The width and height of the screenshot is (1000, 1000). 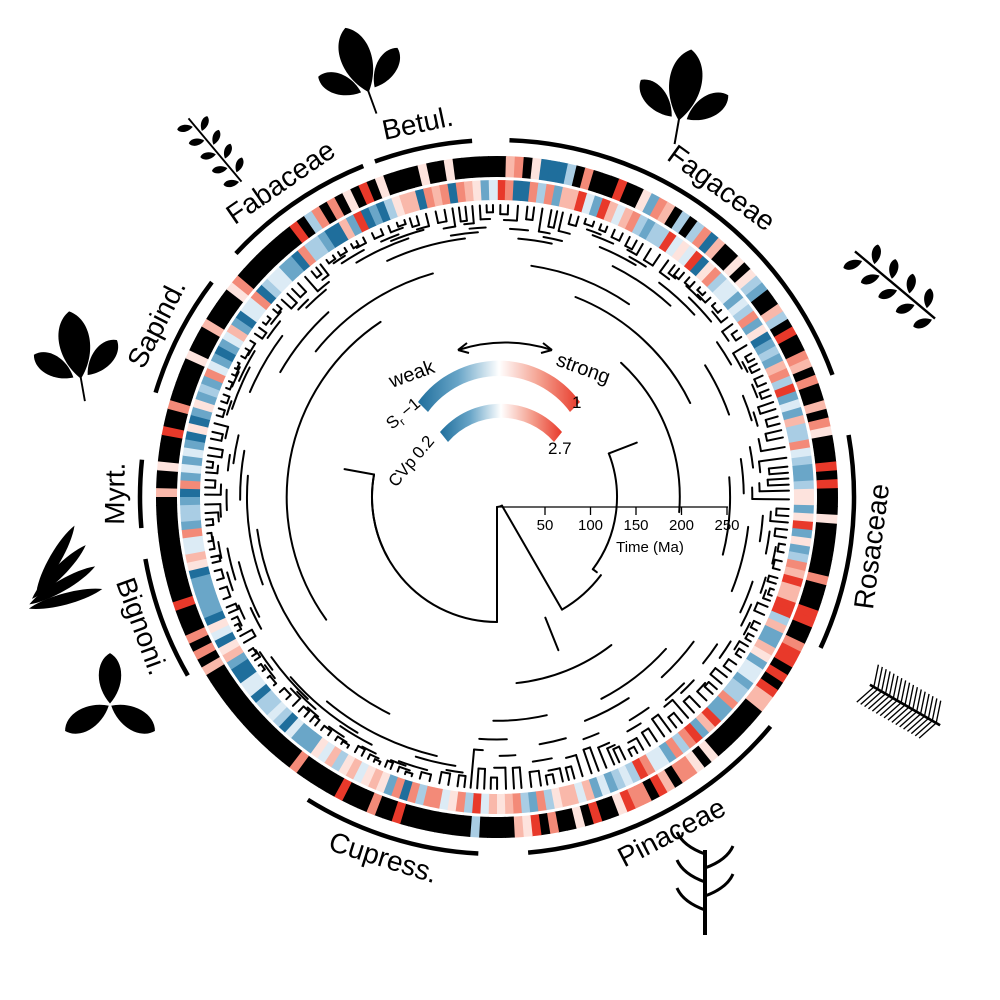 What do you see at coordinates (681, 525) in the screenshot?
I see `time-tick-label: 200` at bounding box center [681, 525].